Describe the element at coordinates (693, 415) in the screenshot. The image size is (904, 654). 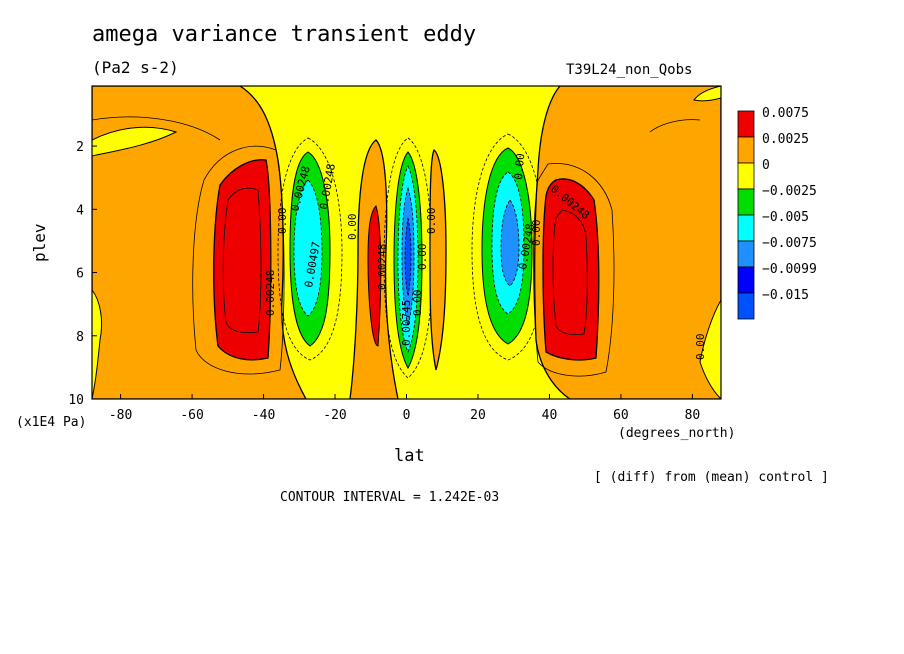
I see `x-tick-label: 80` at that location.